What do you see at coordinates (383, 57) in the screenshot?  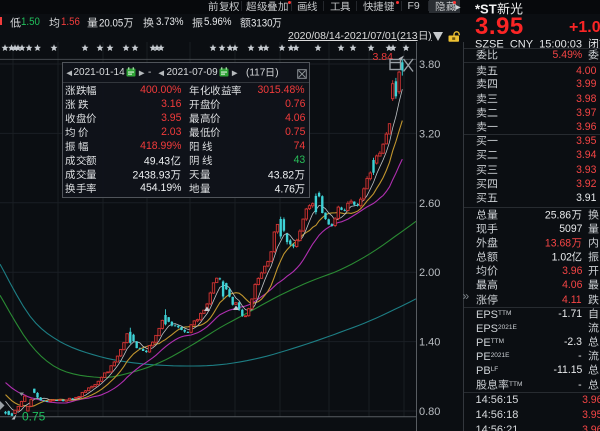 I see `svg-text: 3.84` at bounding box center [383, 57].